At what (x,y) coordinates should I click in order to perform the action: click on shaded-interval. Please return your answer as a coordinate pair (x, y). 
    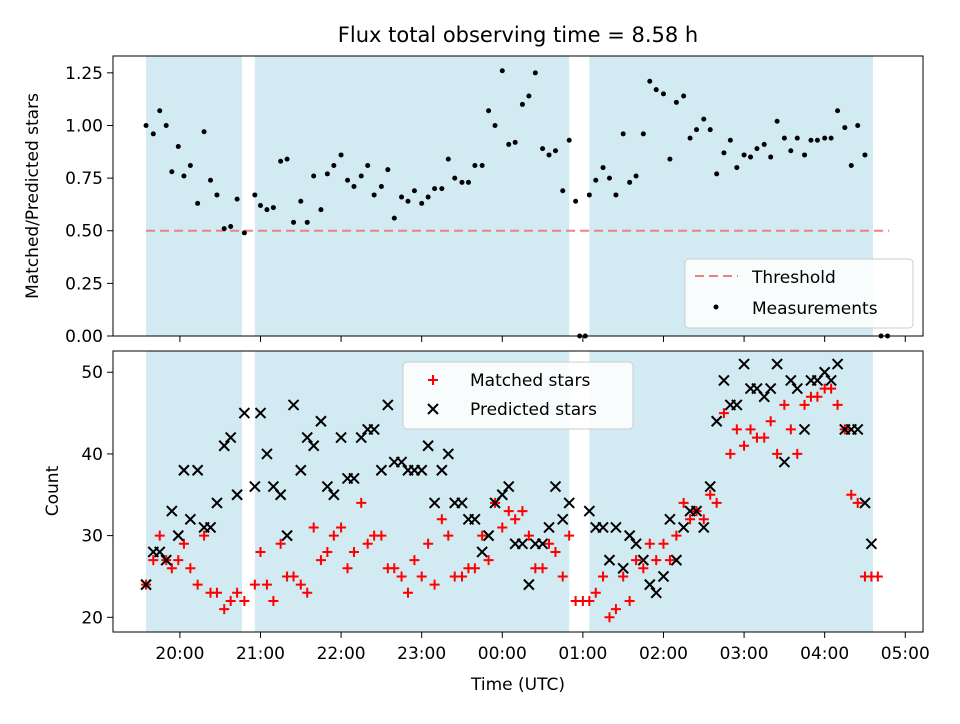
    Looking at the image, I should click on (194, 491).